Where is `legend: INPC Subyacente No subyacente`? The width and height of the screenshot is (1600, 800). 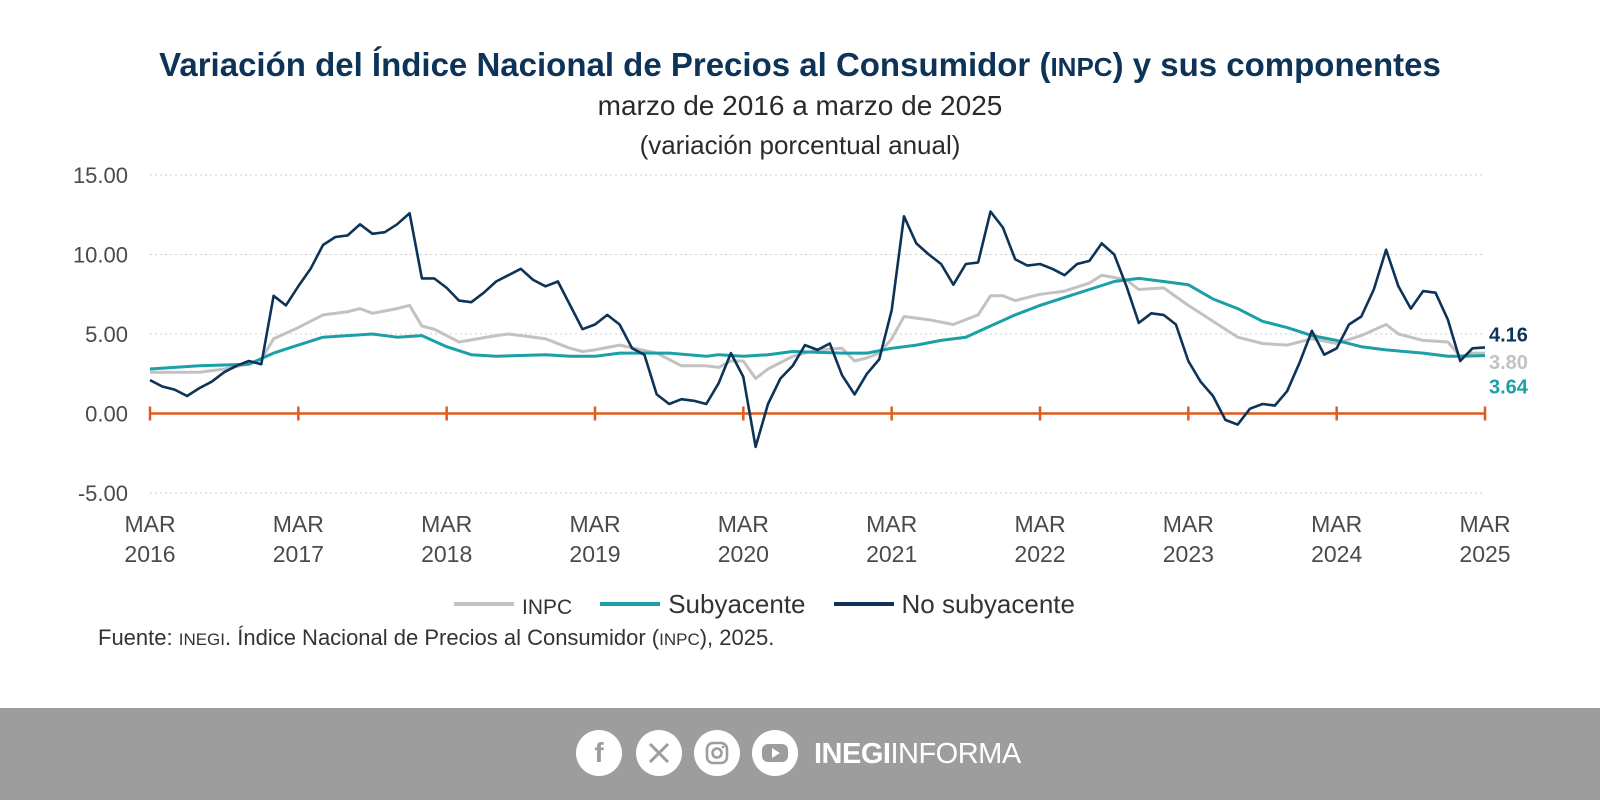 legend: INPC Subyacente No subyacente is located at coordinates (778, 604).